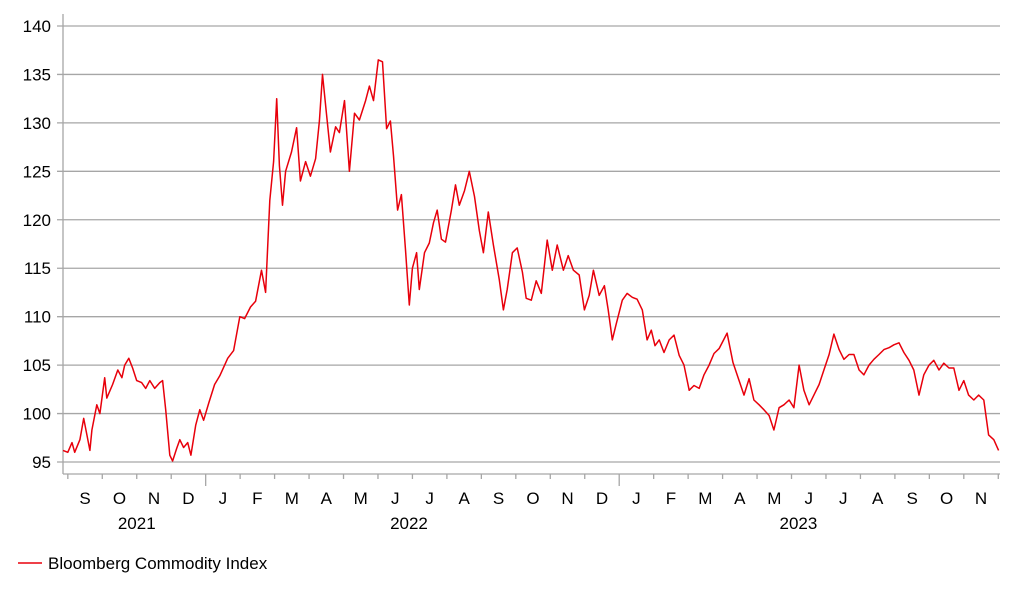 Image resolution: width=1022 pixels, height=602 pixels. What do you see at coordinates (37, 220) in the screenshot?
I see `y-tick-label: 120` at bounding box center [37, 220].